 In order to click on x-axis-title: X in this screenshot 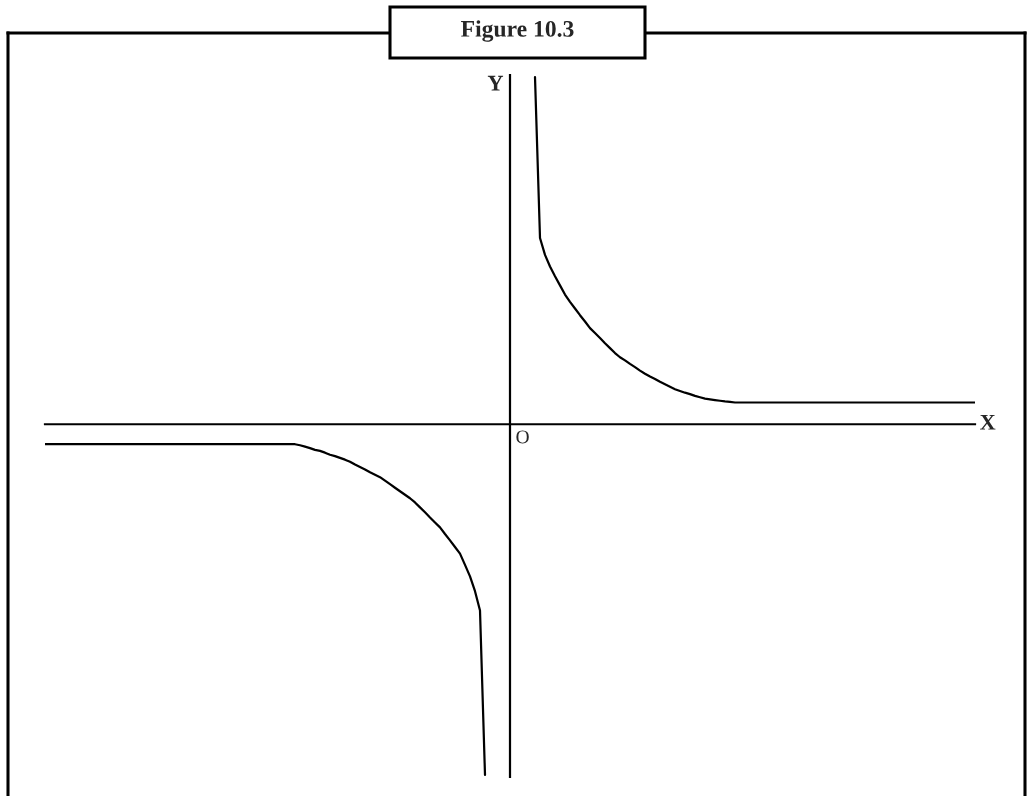, I will do `click(988, 422)`.